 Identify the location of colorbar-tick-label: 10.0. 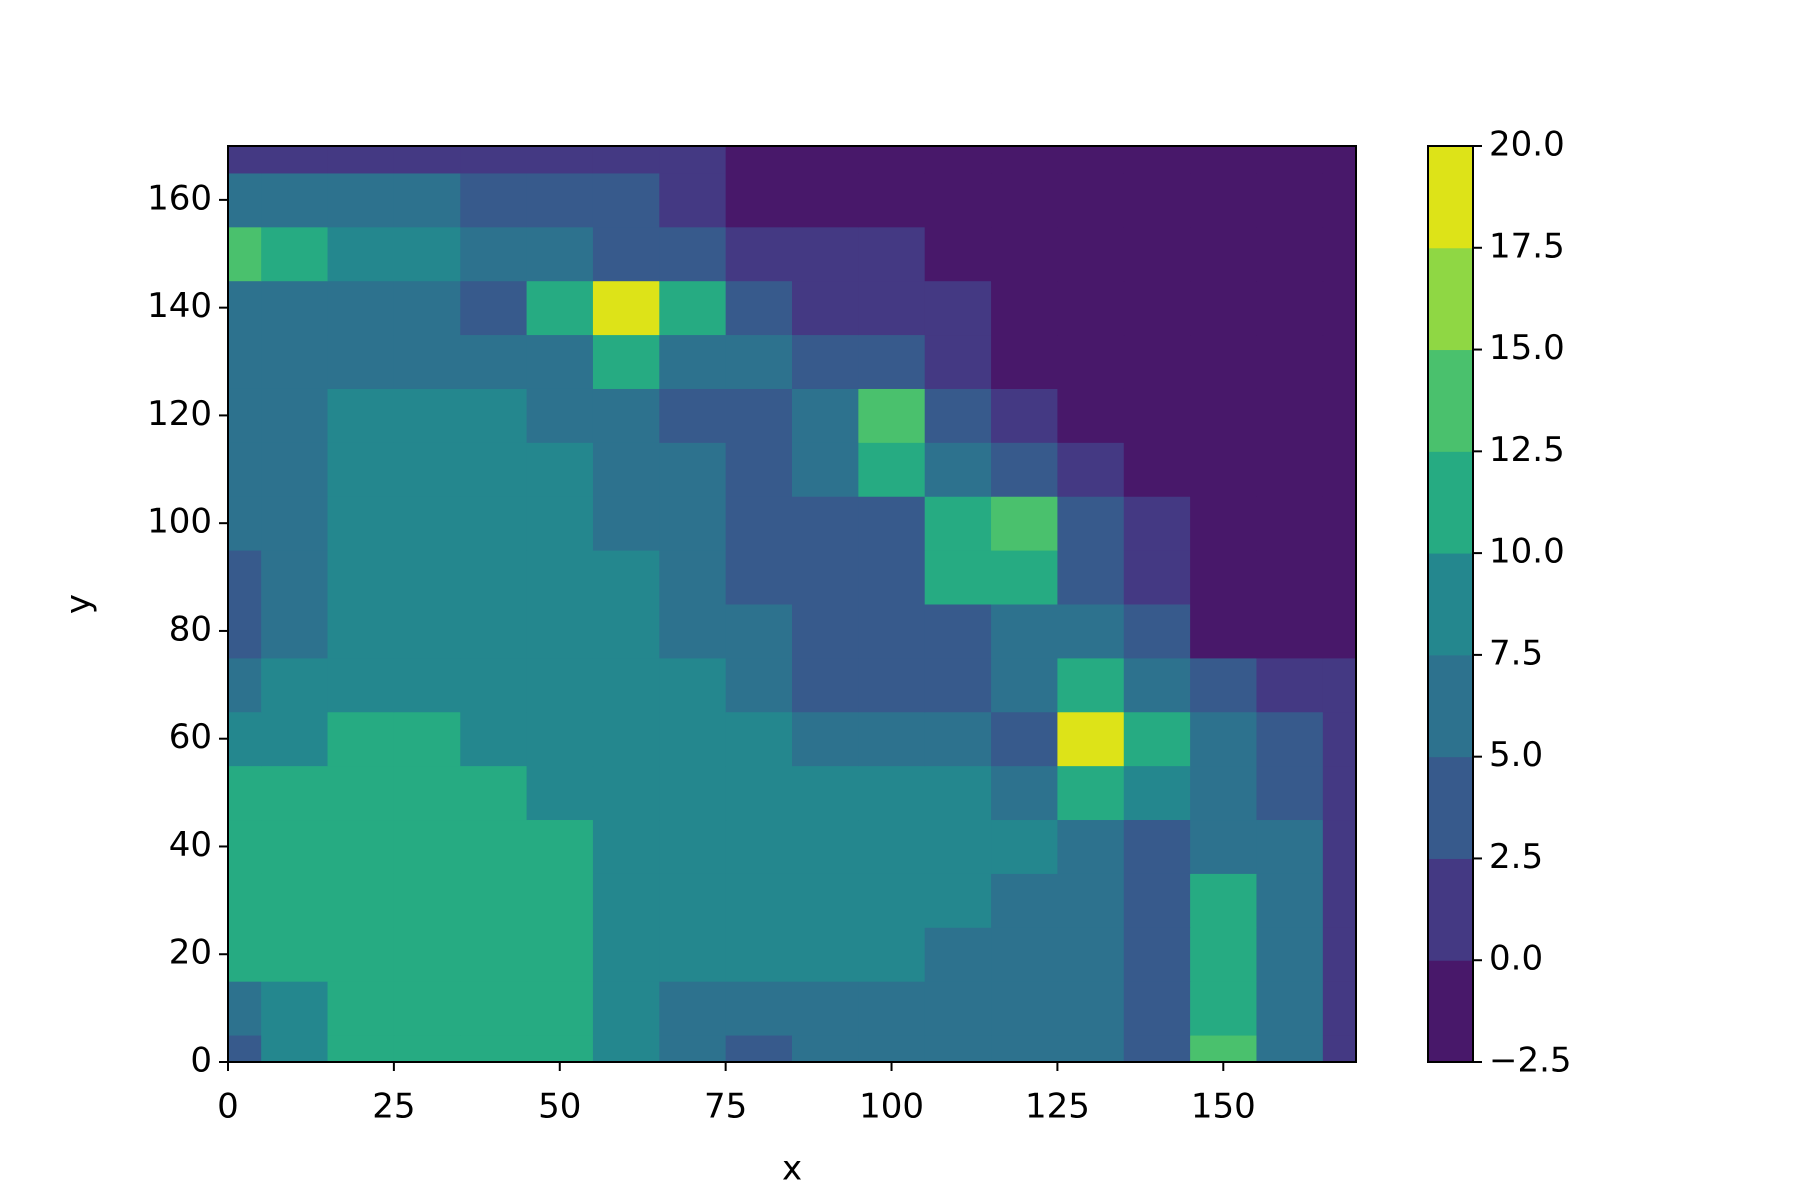
(1527, 552).